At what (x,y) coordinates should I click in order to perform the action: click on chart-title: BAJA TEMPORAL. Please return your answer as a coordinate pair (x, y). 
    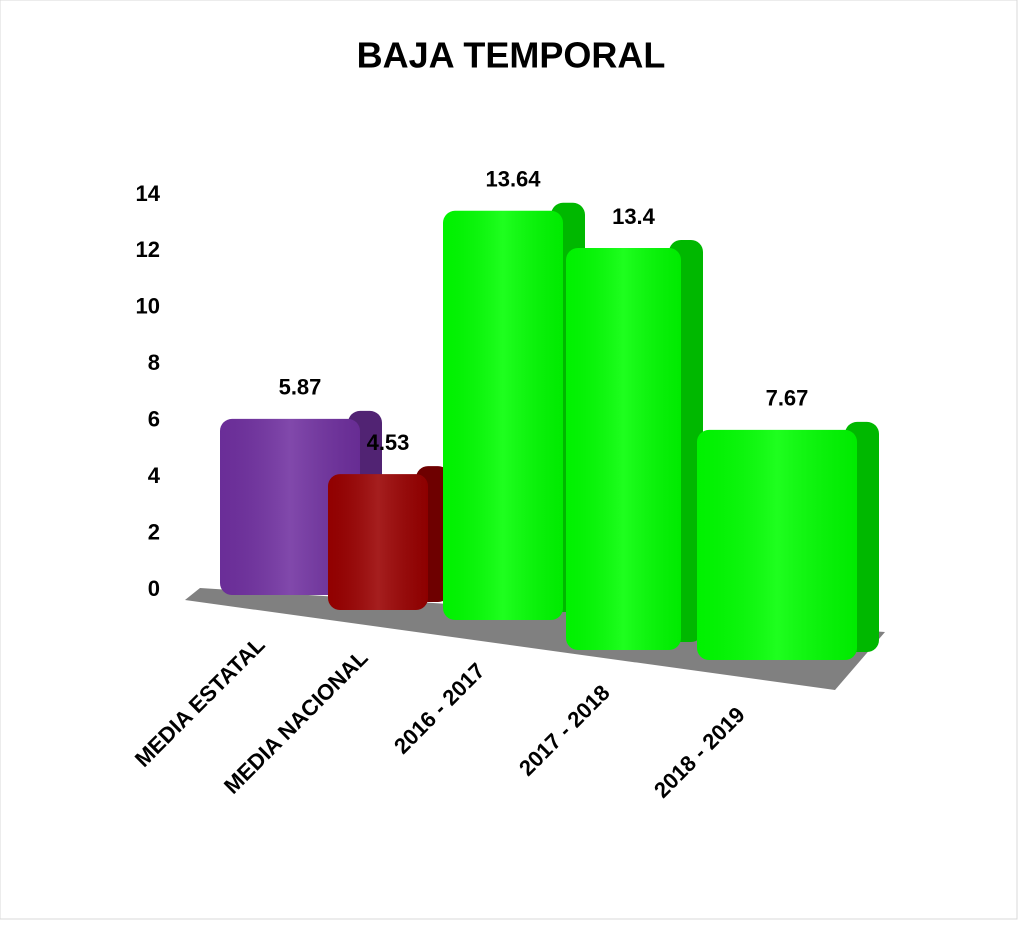
    Looking at the image, I should click on (511, 55).